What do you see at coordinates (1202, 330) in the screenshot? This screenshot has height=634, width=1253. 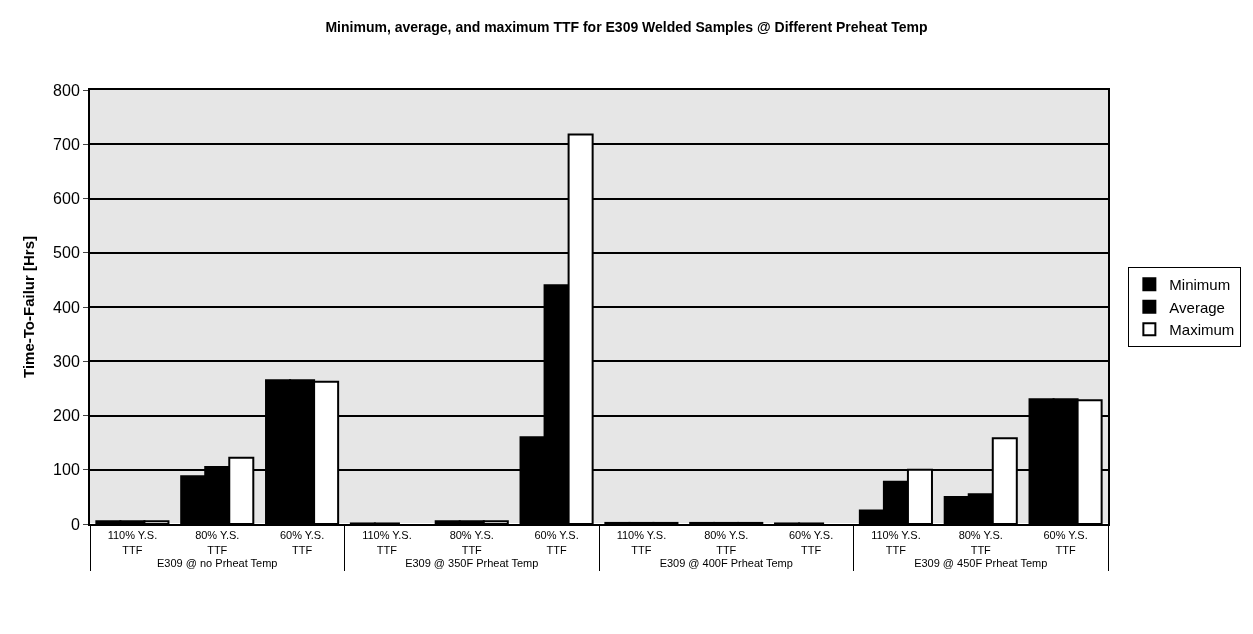 I see `legend-label: Maximum` at bounding box center [1202, 330].